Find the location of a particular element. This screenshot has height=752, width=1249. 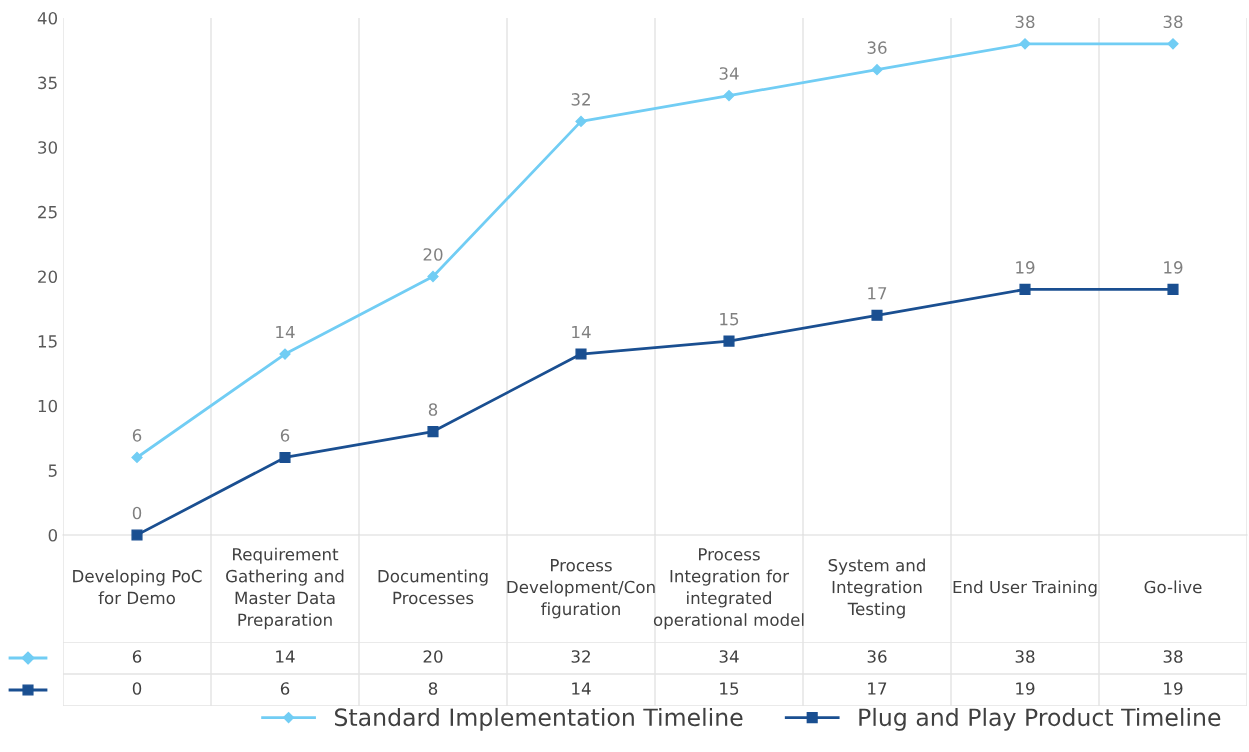

annotation: 8 is located at coordinates (433, 409).